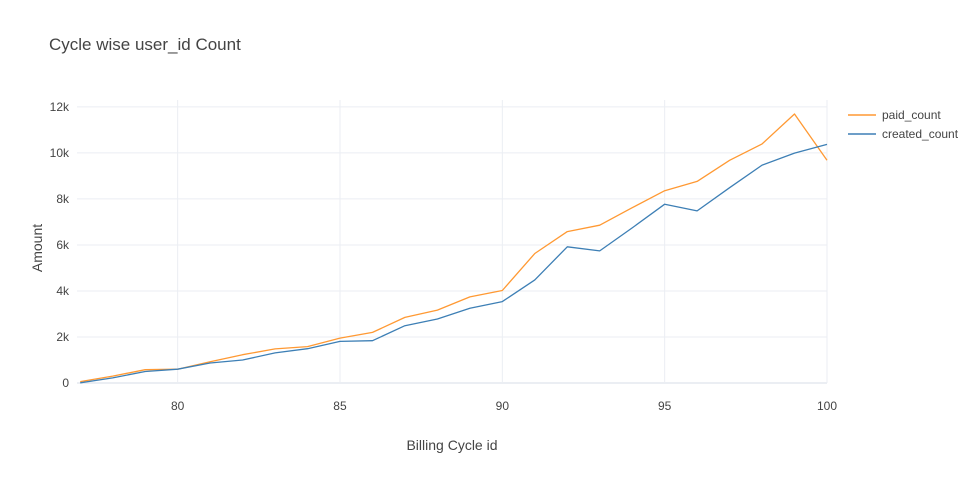  Describe the element at coordinates (63, 199) in the screenshot. I see `y-tick-label: 8k` at that location.